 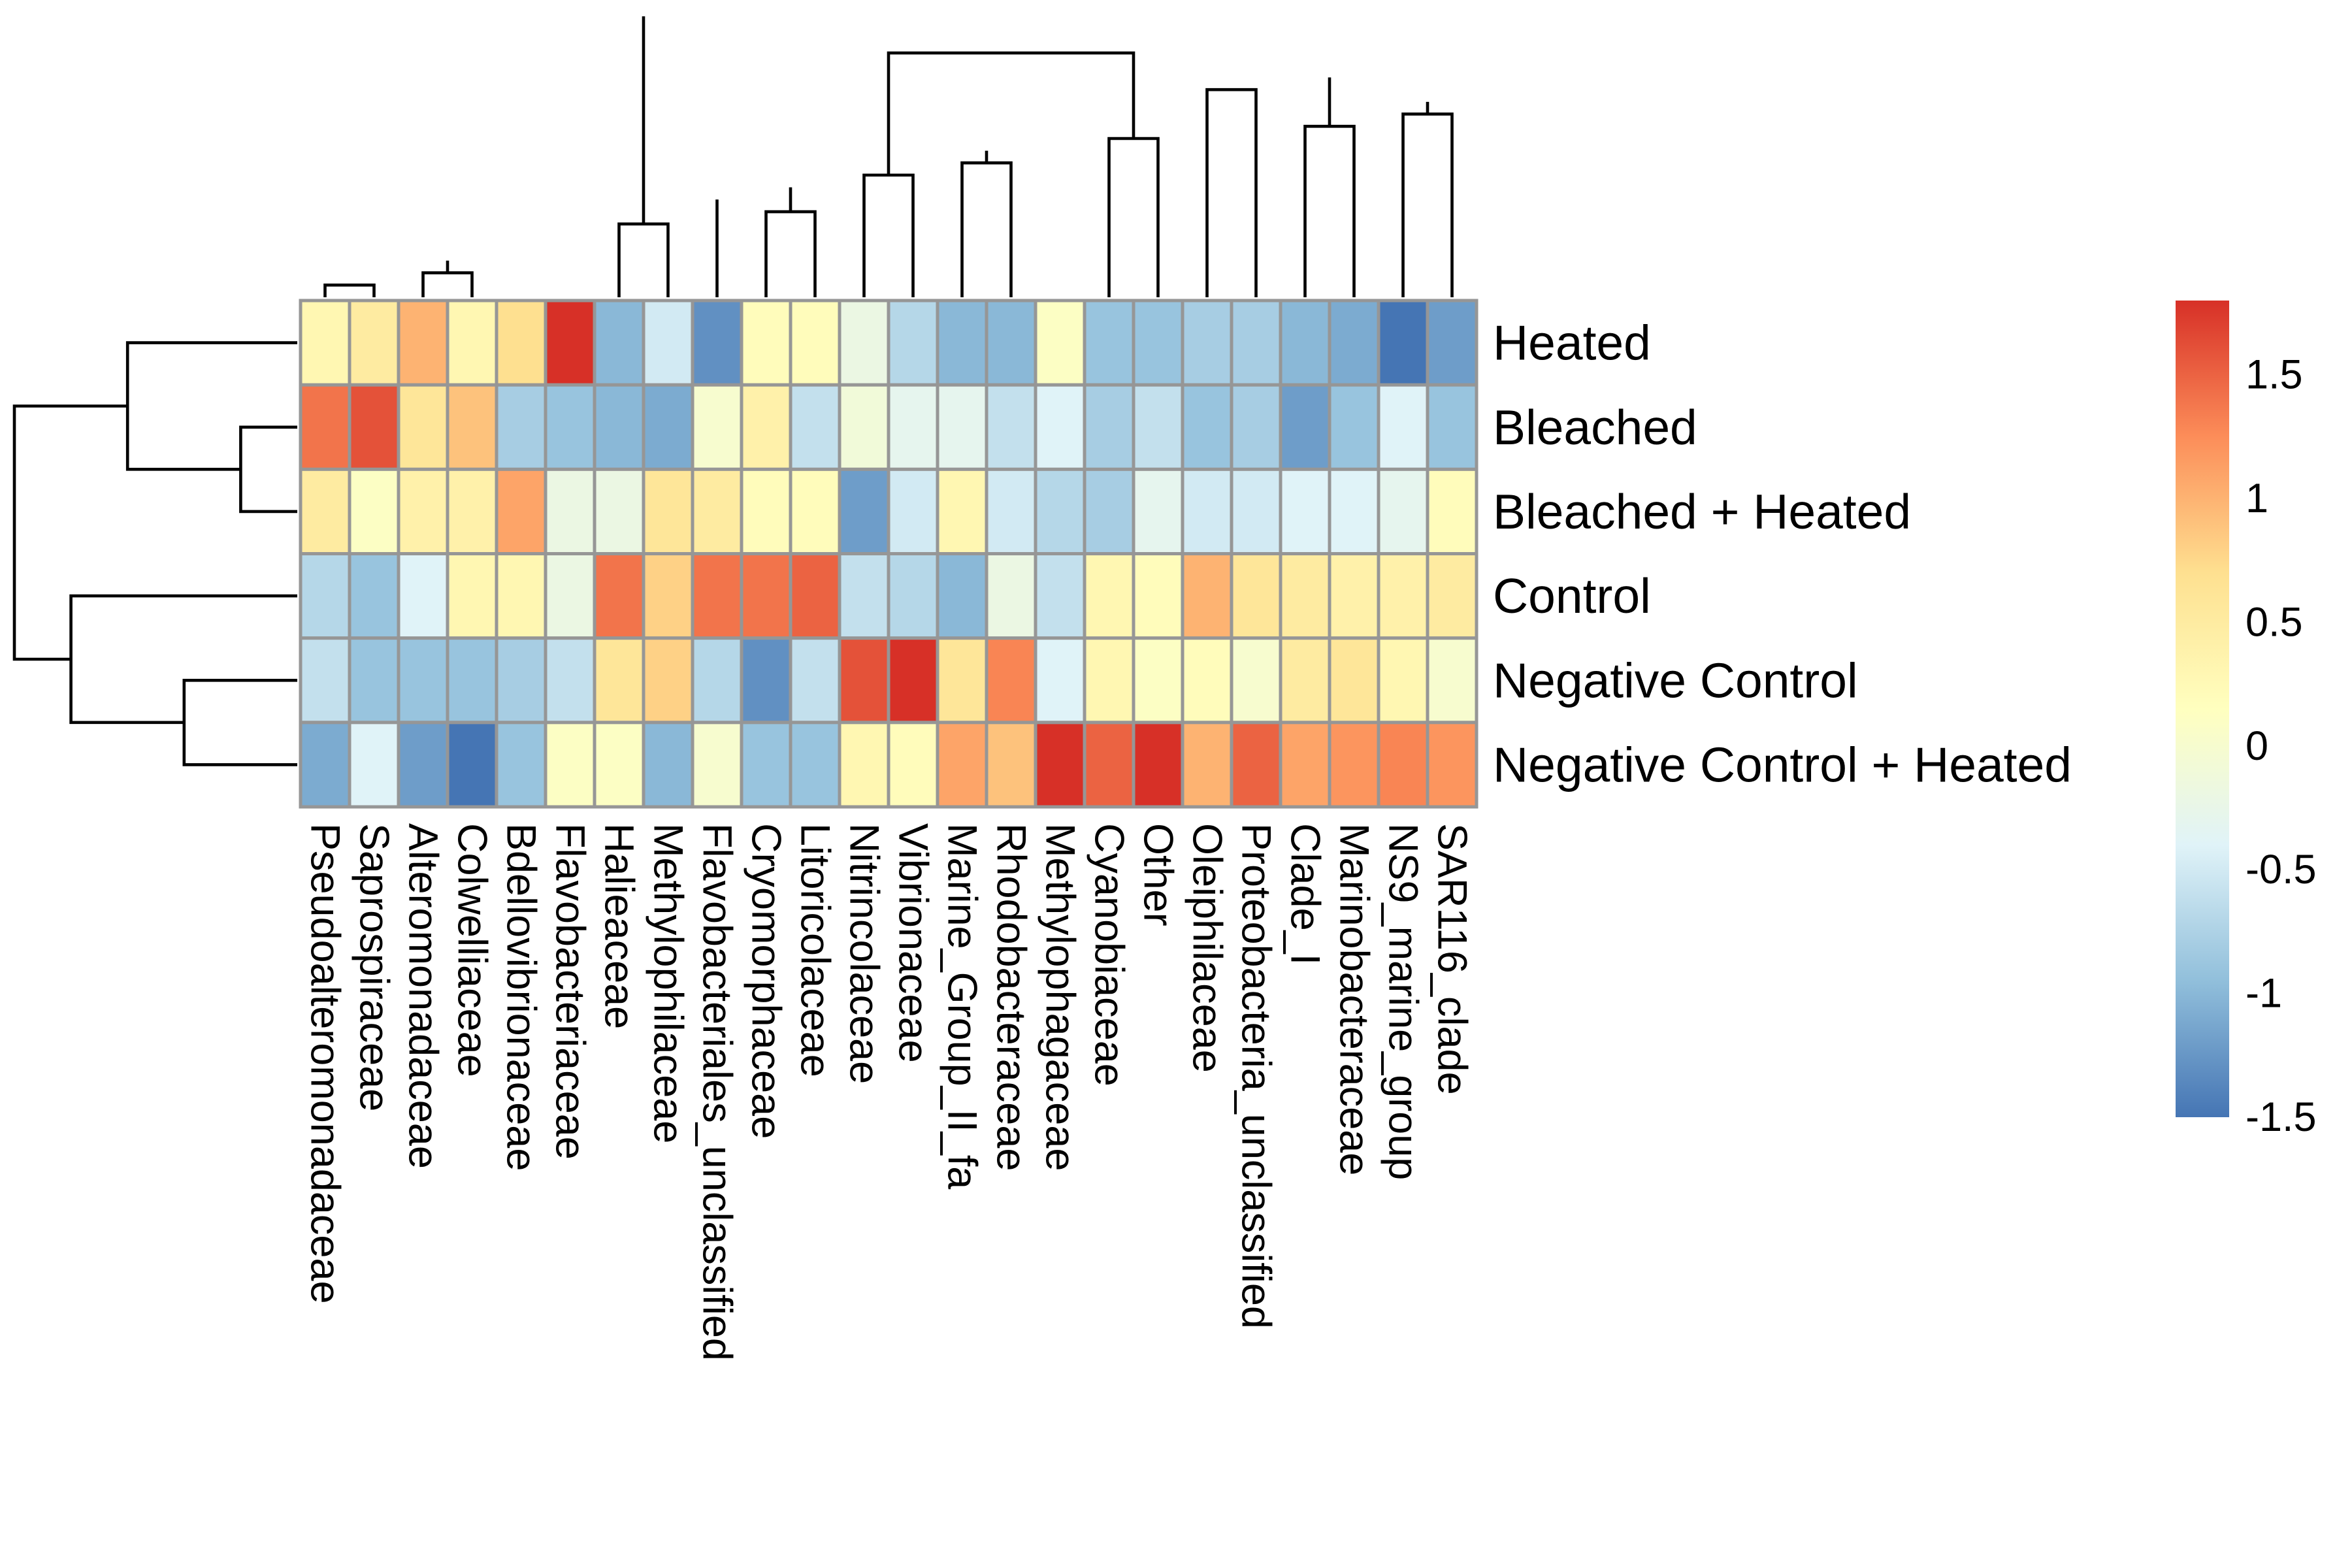 I want to click on column-label: Rhodobacteraceae, so click(x=1011, y=997).